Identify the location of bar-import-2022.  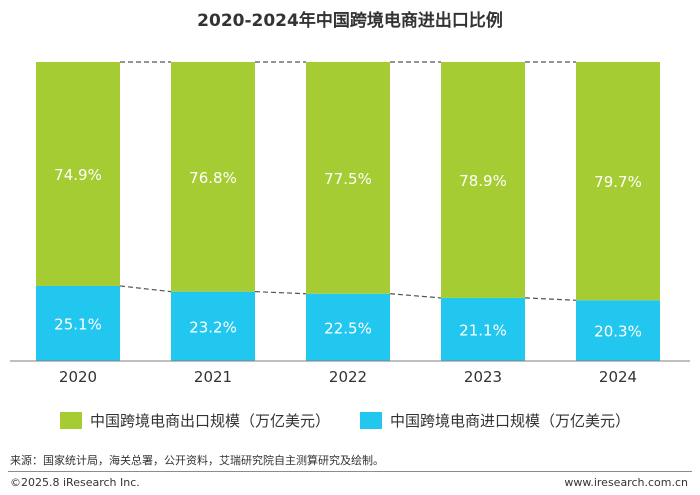
(348, 327).